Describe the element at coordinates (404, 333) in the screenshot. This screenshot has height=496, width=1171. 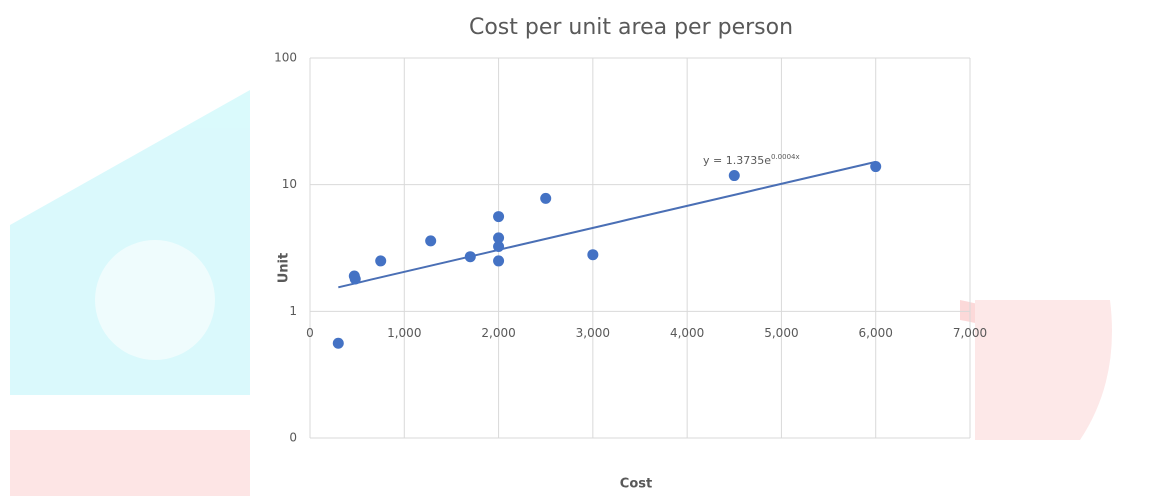
I see `x-tick-label: 1,000` at that location.